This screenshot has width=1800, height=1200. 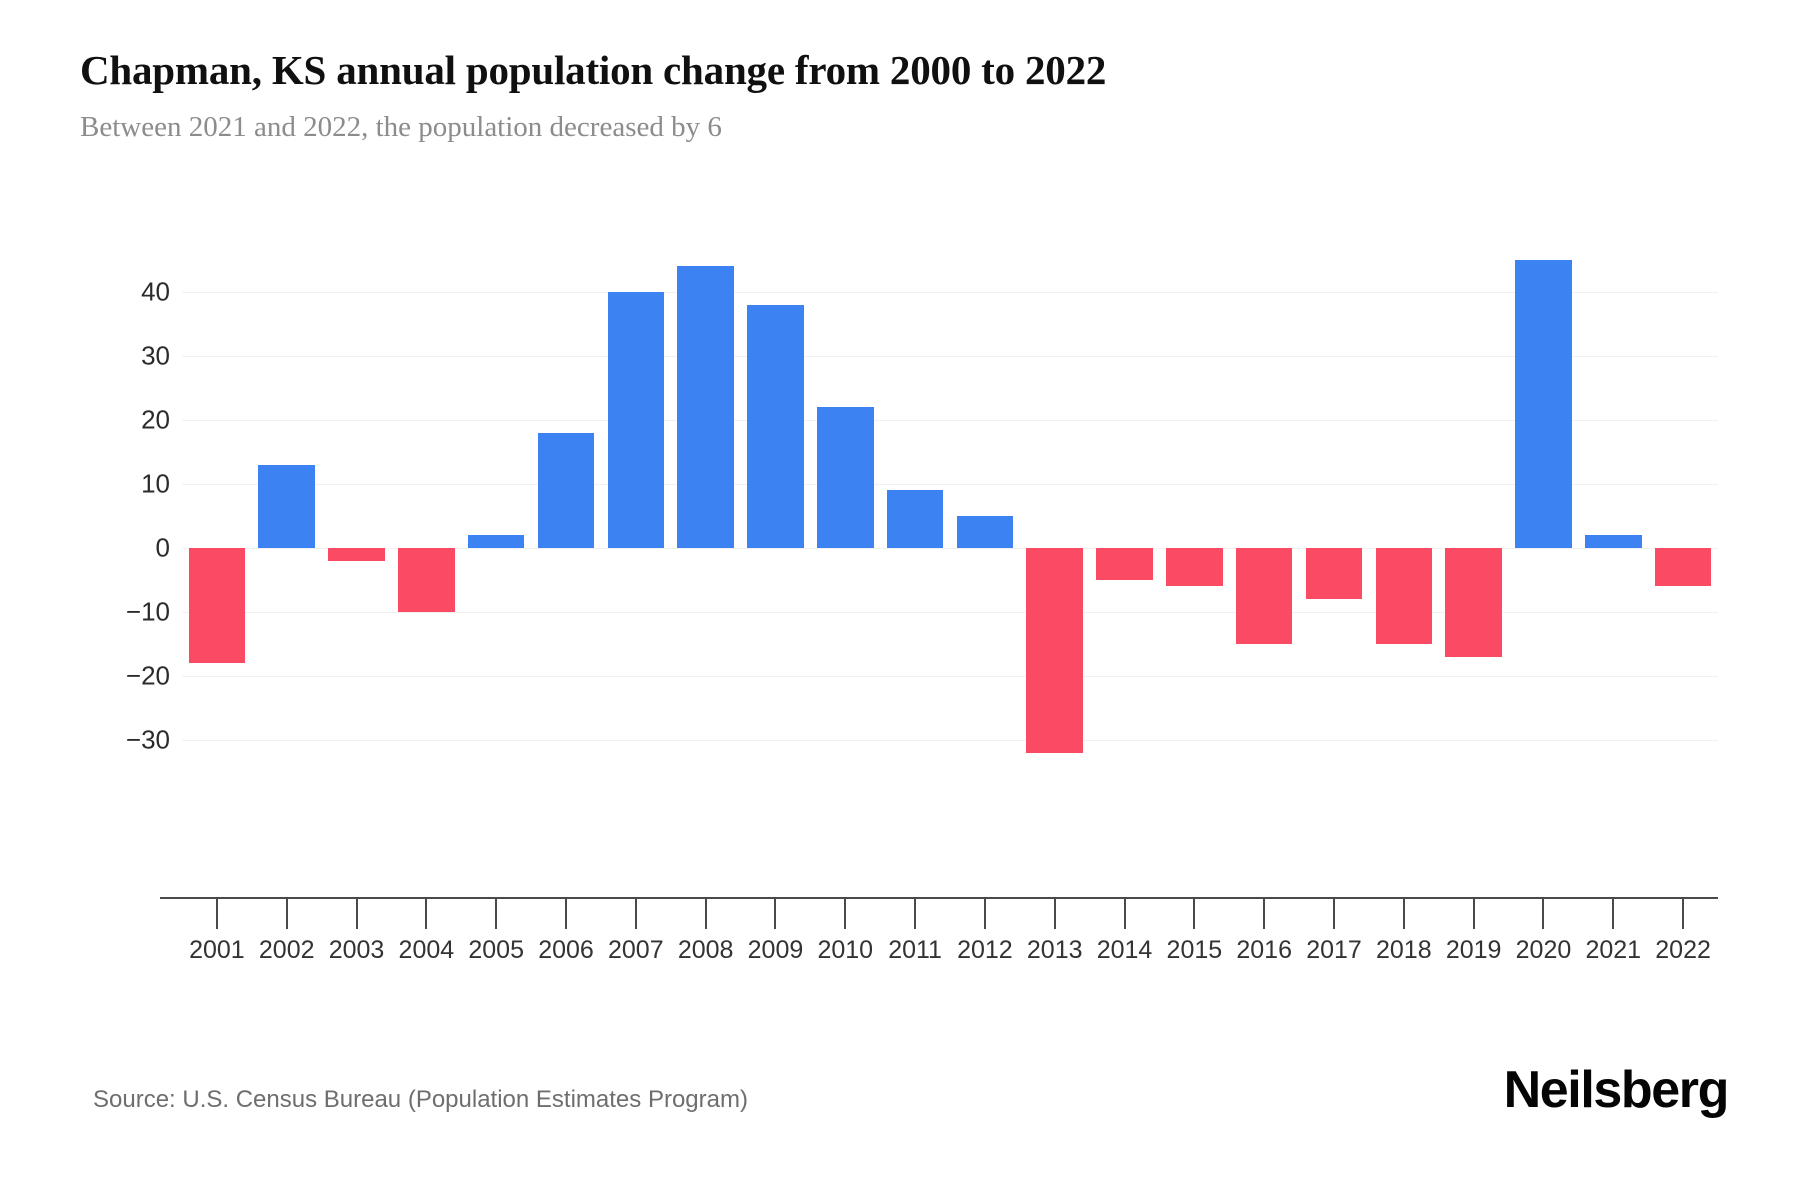 I want to click on bar-2006, so click(x=566, y=490).